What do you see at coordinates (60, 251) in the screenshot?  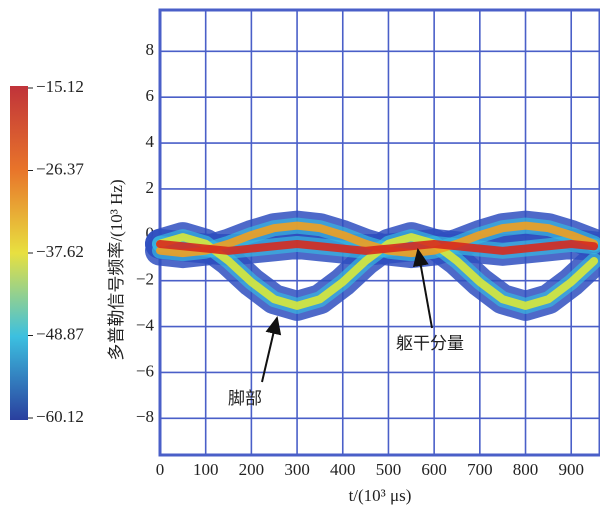 I see `colorbar-tick-label: −37.62` at bounding box center [60, 251].